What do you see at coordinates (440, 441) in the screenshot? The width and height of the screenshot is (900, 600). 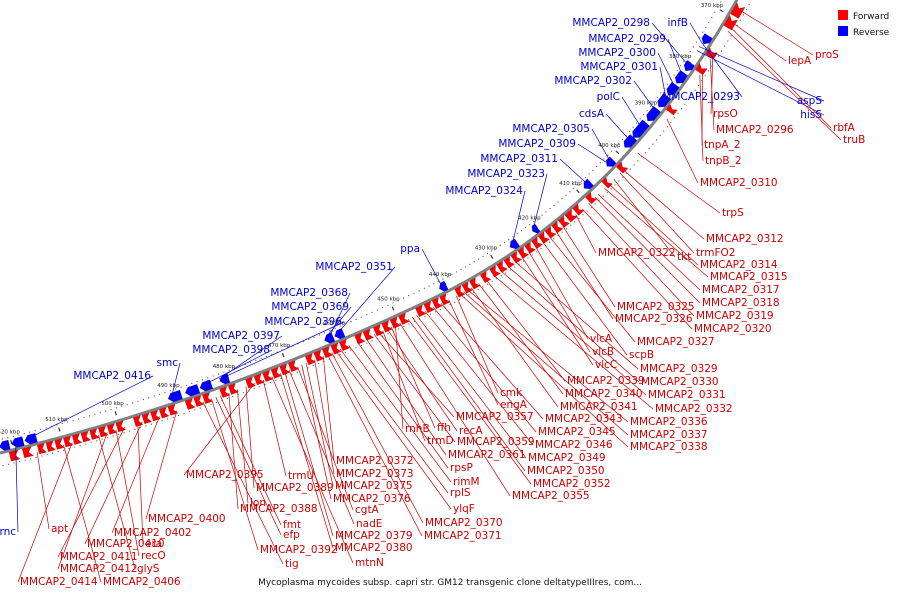 I see `forward-gene-label: trmD` at bounding box center [440, 441].